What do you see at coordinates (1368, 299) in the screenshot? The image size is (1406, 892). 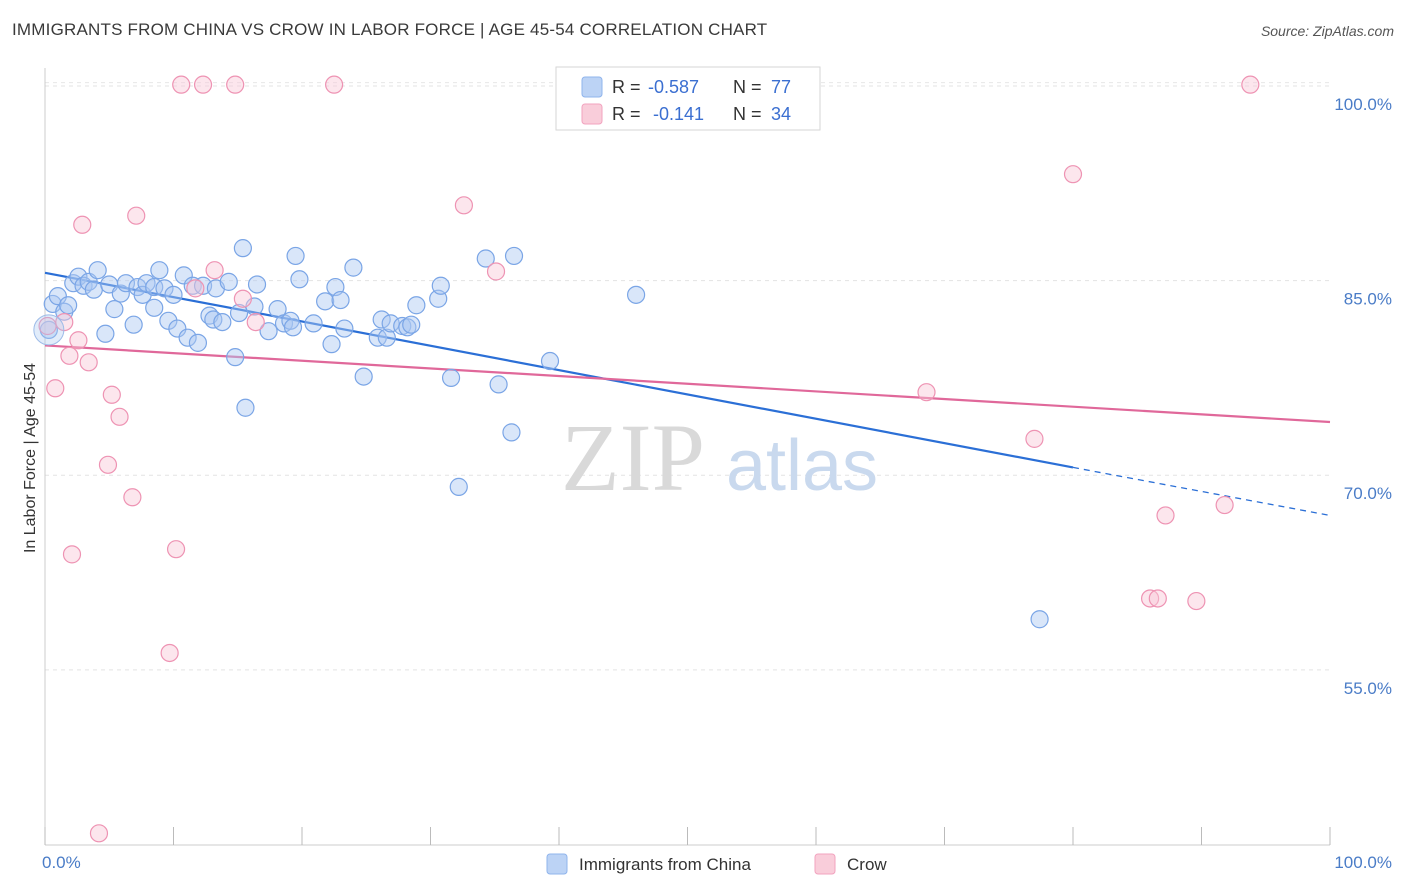 I see `y-tick-label: 85.0%` at bounding box center [1368, 299].